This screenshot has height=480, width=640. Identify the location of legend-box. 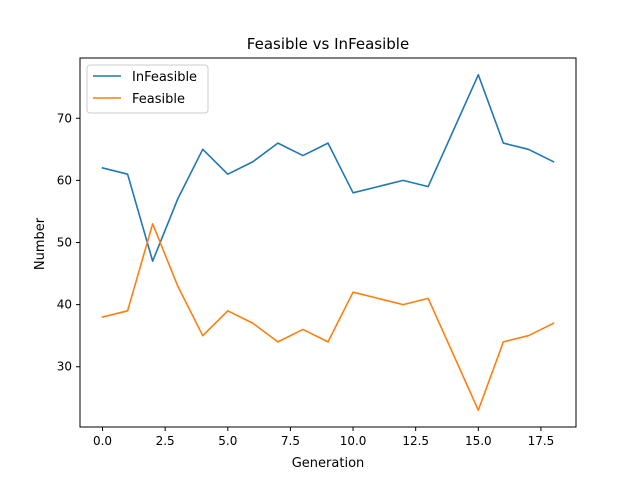
(147, 89).